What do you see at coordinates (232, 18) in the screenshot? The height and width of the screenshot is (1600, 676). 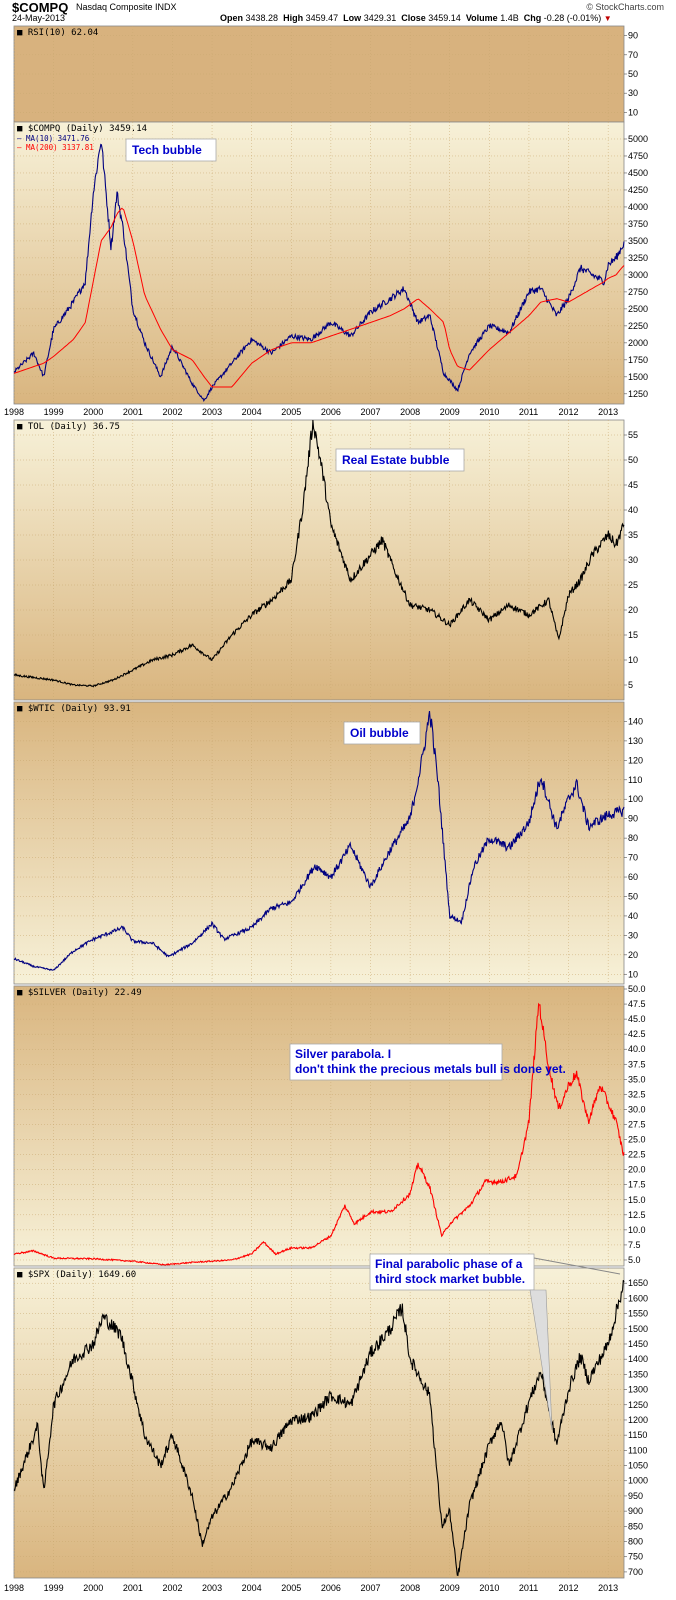 I see `open-label: Open` at bounding box center [232, 18].